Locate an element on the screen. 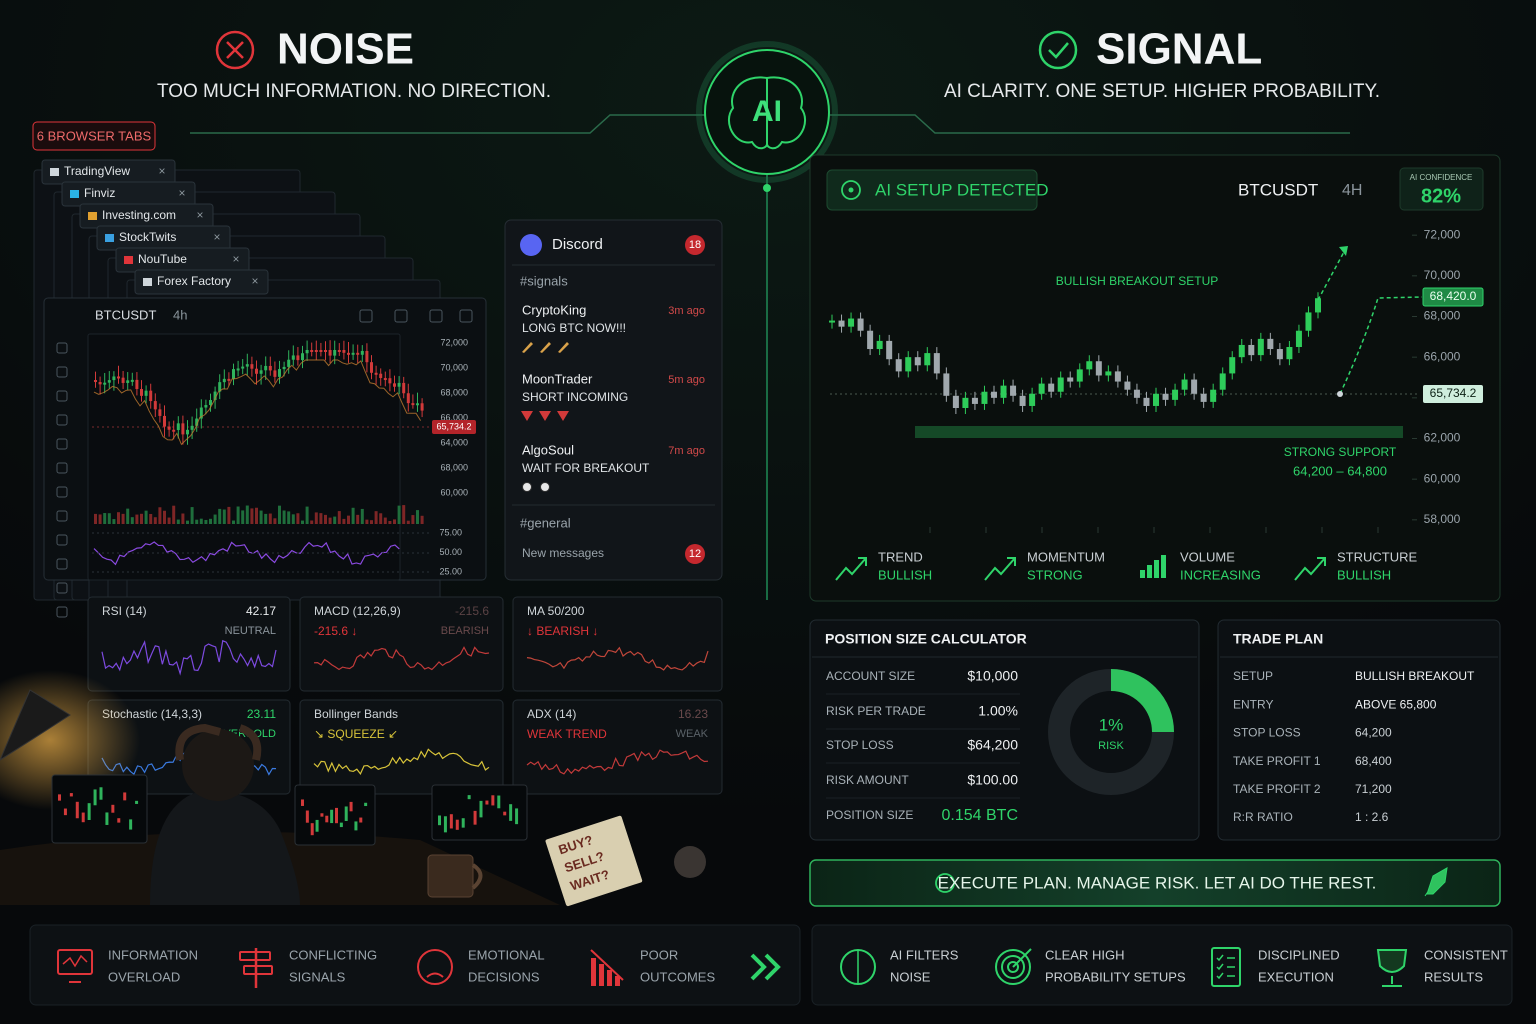  oscillator-label: 25.00 is located at coordinates (450, 571).